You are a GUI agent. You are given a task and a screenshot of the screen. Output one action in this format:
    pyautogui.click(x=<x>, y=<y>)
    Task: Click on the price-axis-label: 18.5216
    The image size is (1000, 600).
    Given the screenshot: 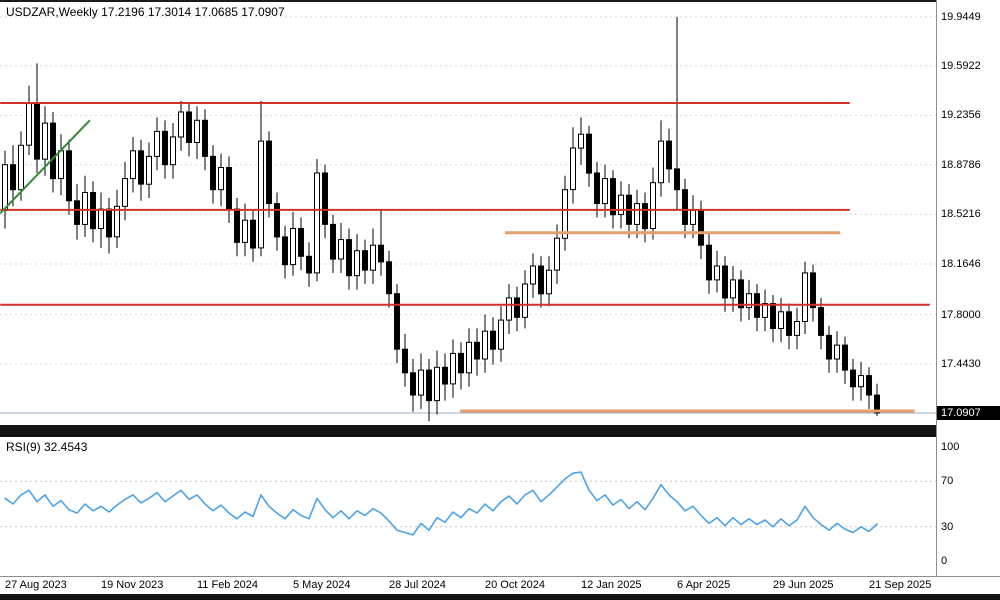 What is the action you would take?
    pyautogui.click(x=961, y=214)
    